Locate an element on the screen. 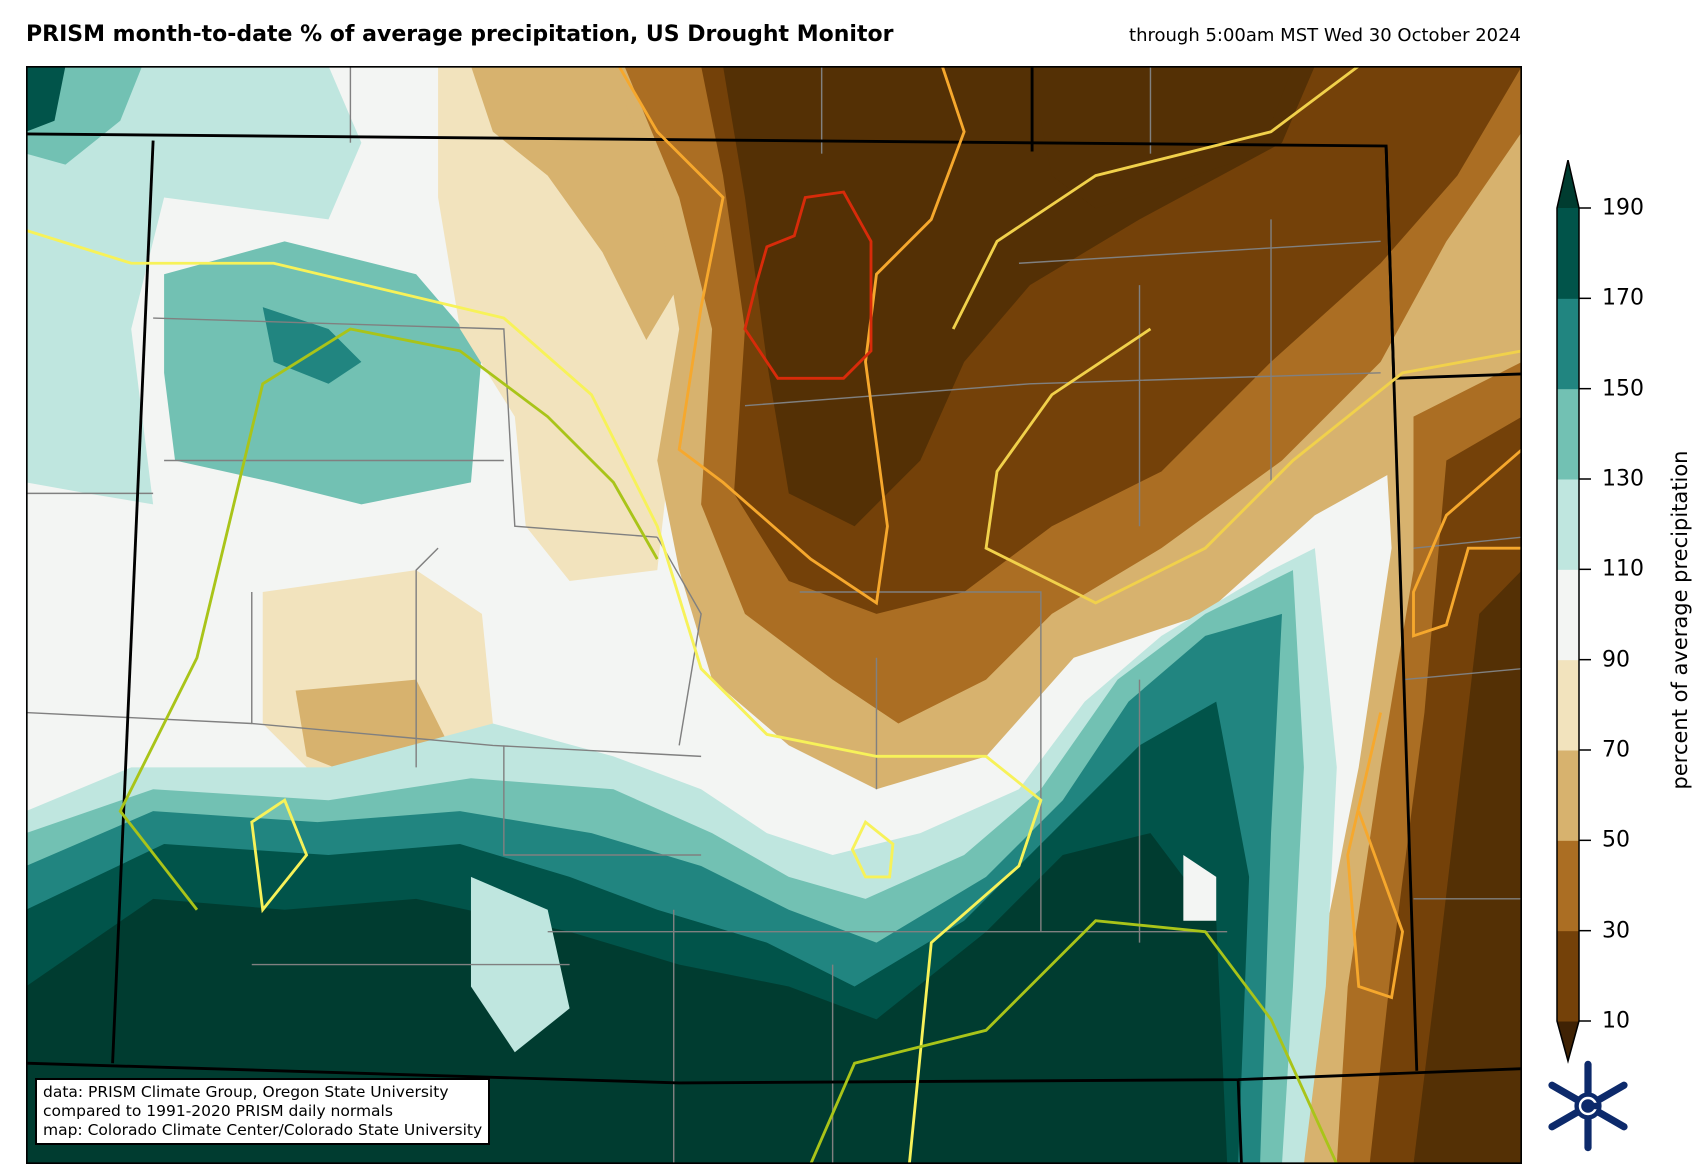 Image resolution: width=1696 pixels, height=1174 pixels. colorbar is located at coordinates (1573, 612).